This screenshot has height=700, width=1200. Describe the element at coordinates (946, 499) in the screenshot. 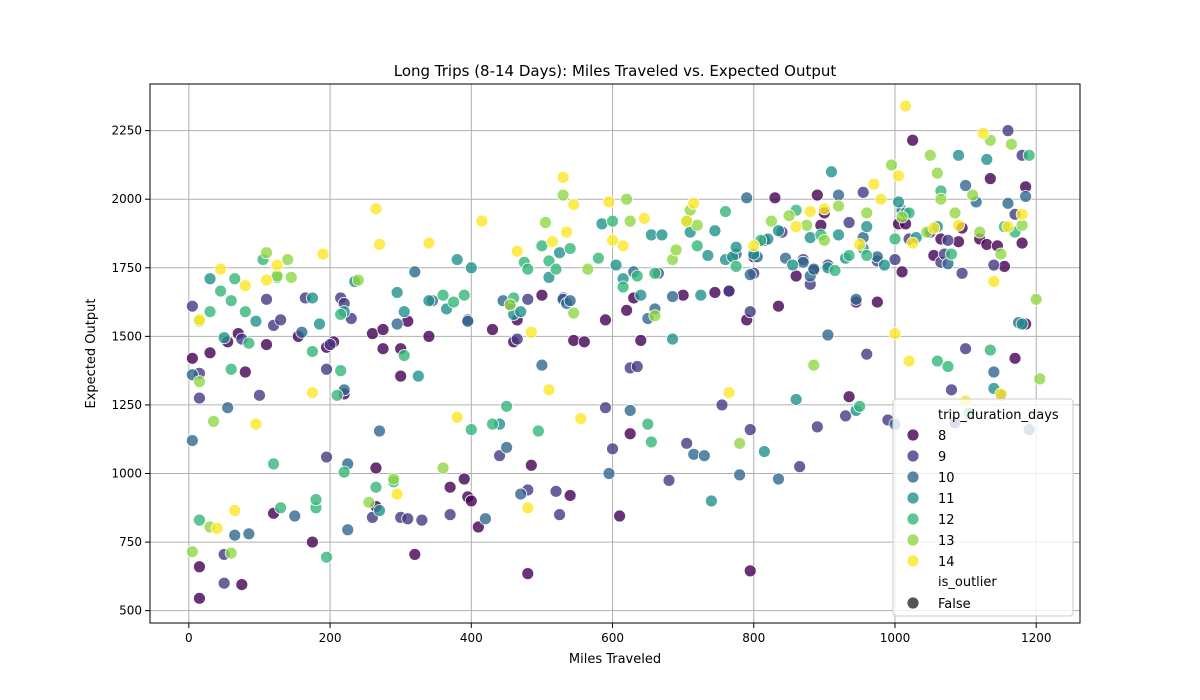

I see `legend-label-11: 11` at that location.